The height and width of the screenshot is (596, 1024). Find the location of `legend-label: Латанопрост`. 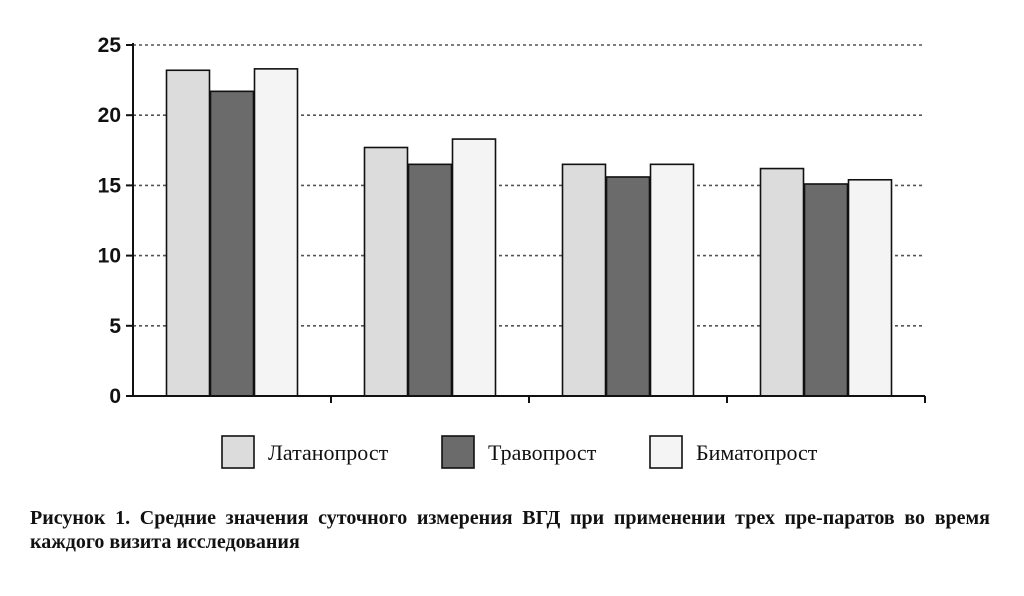

legend-label: Латанопрост is located at coordinates (328, 452).